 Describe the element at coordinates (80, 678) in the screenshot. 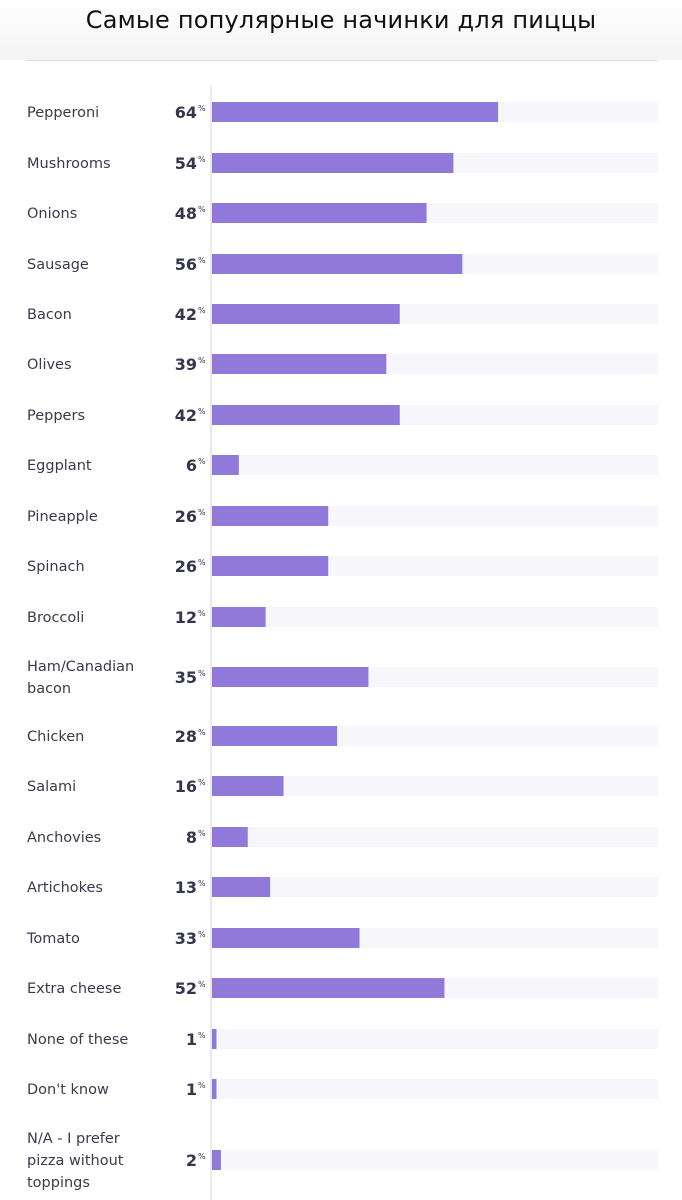

I see `category-label: Ham/Canadian bacon` at that location.